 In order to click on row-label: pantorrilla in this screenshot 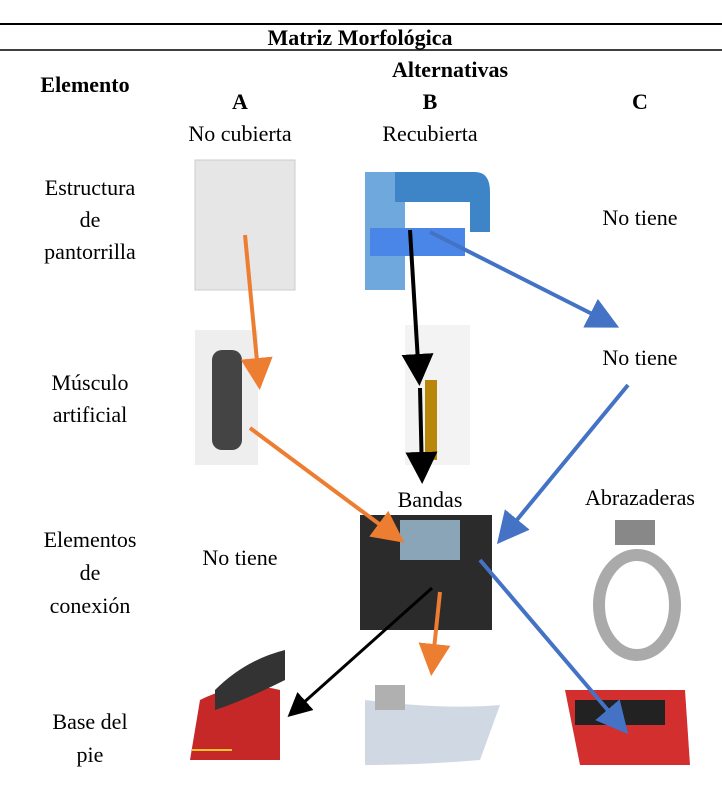, I will do `click(90, 251)`.